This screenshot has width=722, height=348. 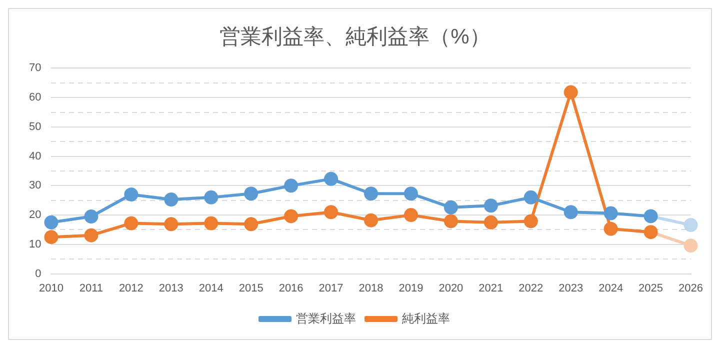 What do you see at coordinates (131, 288) in the screenshot?
I see `x-tick-label: 2012` at bounding box center [131, 288].